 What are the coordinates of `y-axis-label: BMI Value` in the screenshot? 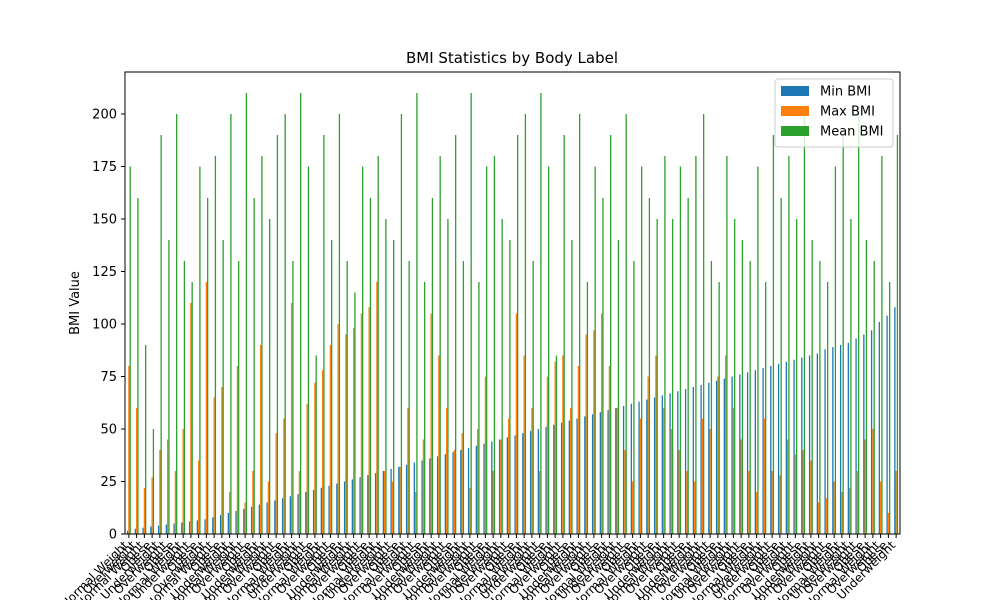 It's located at (75, 303).